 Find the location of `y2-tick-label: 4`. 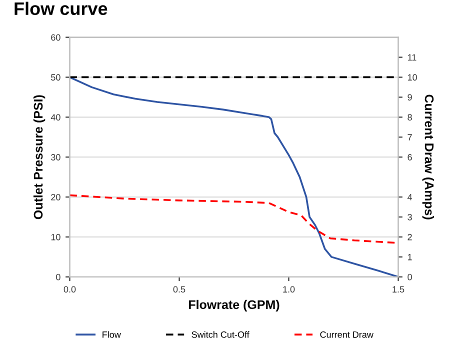

y2-tick-label: 4 is located at coordinates (409, 197).